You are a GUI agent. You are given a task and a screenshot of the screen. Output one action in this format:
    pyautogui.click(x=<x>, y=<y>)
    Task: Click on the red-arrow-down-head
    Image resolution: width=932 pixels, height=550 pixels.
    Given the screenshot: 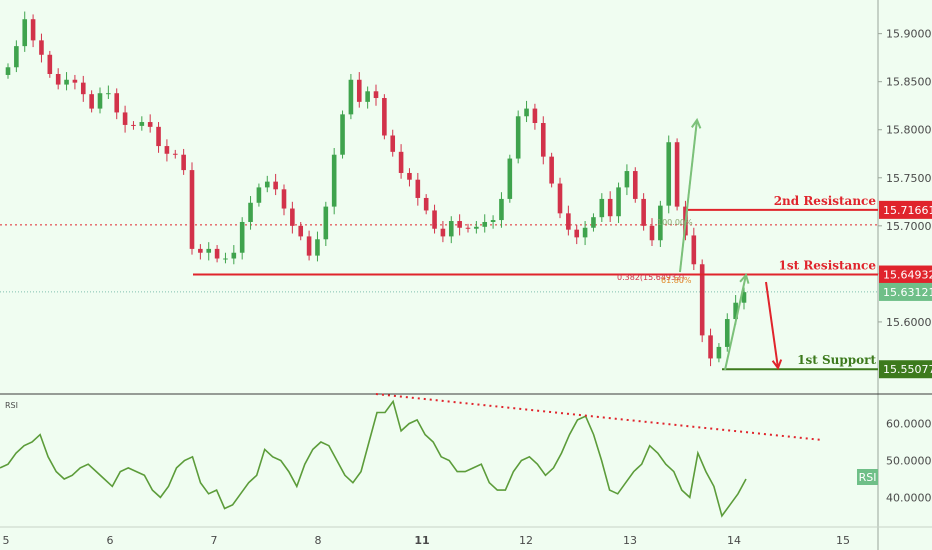 What is the action you would take?
    pyautogui.click(x=777, y=365)
    